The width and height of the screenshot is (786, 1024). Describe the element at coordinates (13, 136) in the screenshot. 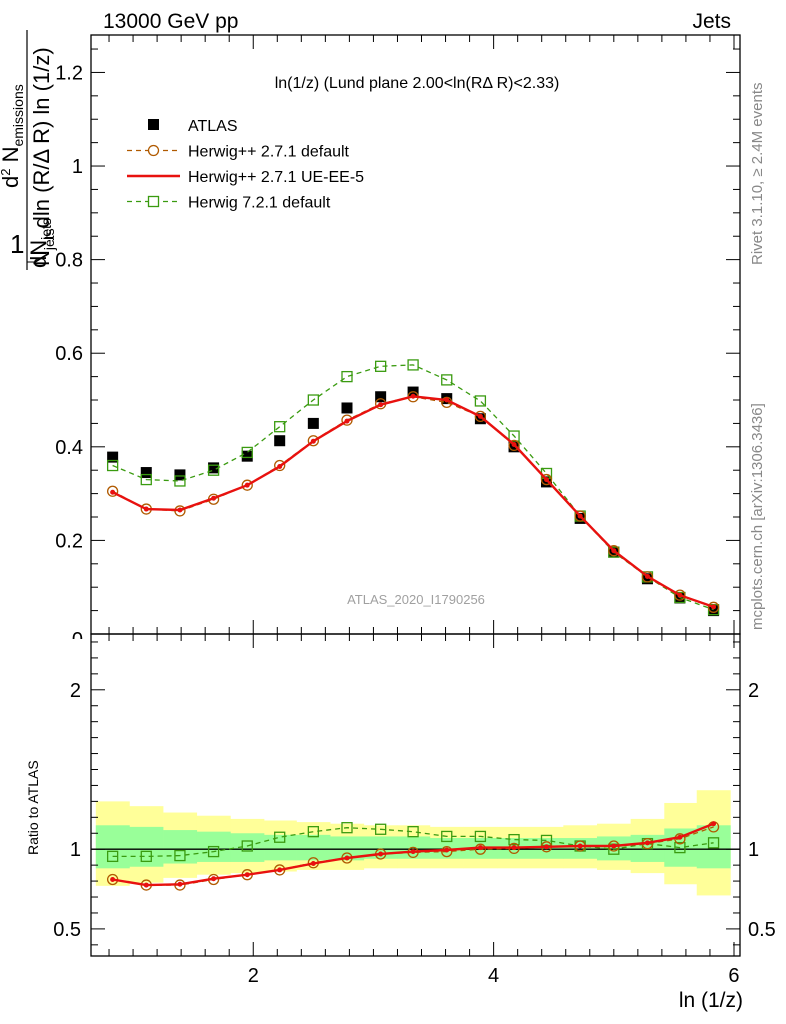

I see `ylabel-top: d2 Nemissions` at that location.